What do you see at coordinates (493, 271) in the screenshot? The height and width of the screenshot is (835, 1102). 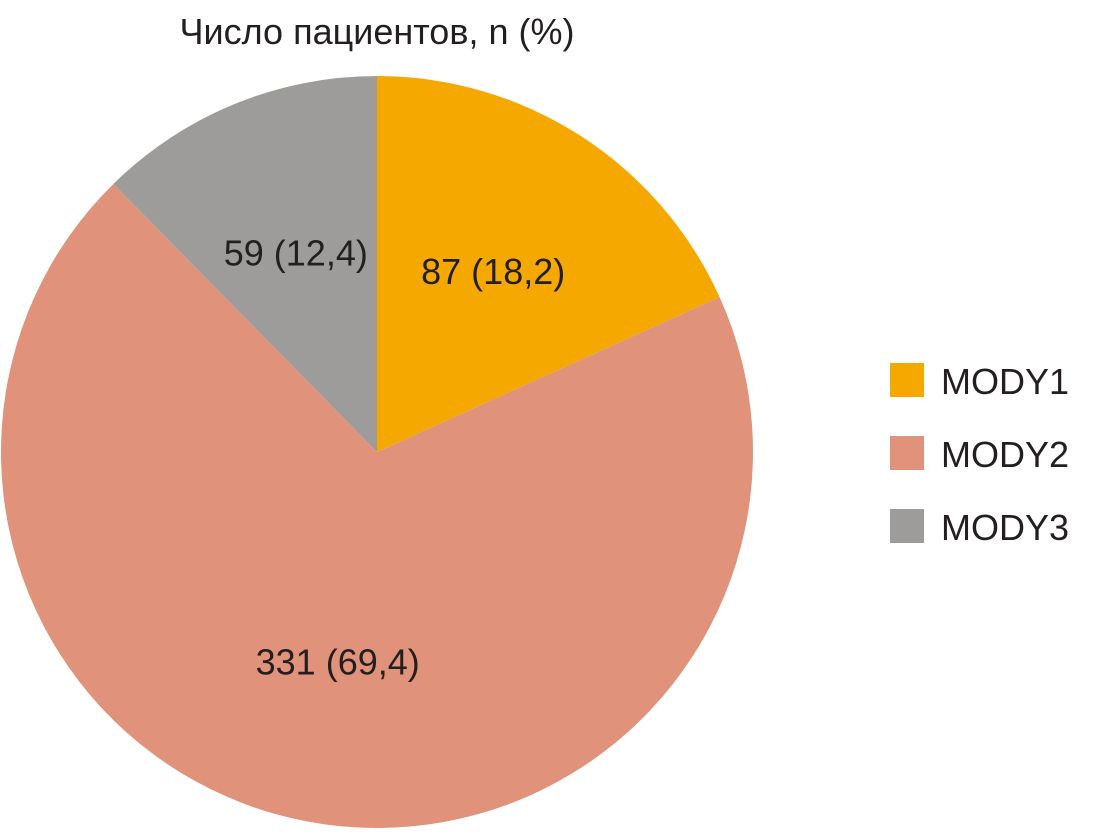 I see `slice-label-mody1: 87 (18,2)` at bounding box center [493, 271].